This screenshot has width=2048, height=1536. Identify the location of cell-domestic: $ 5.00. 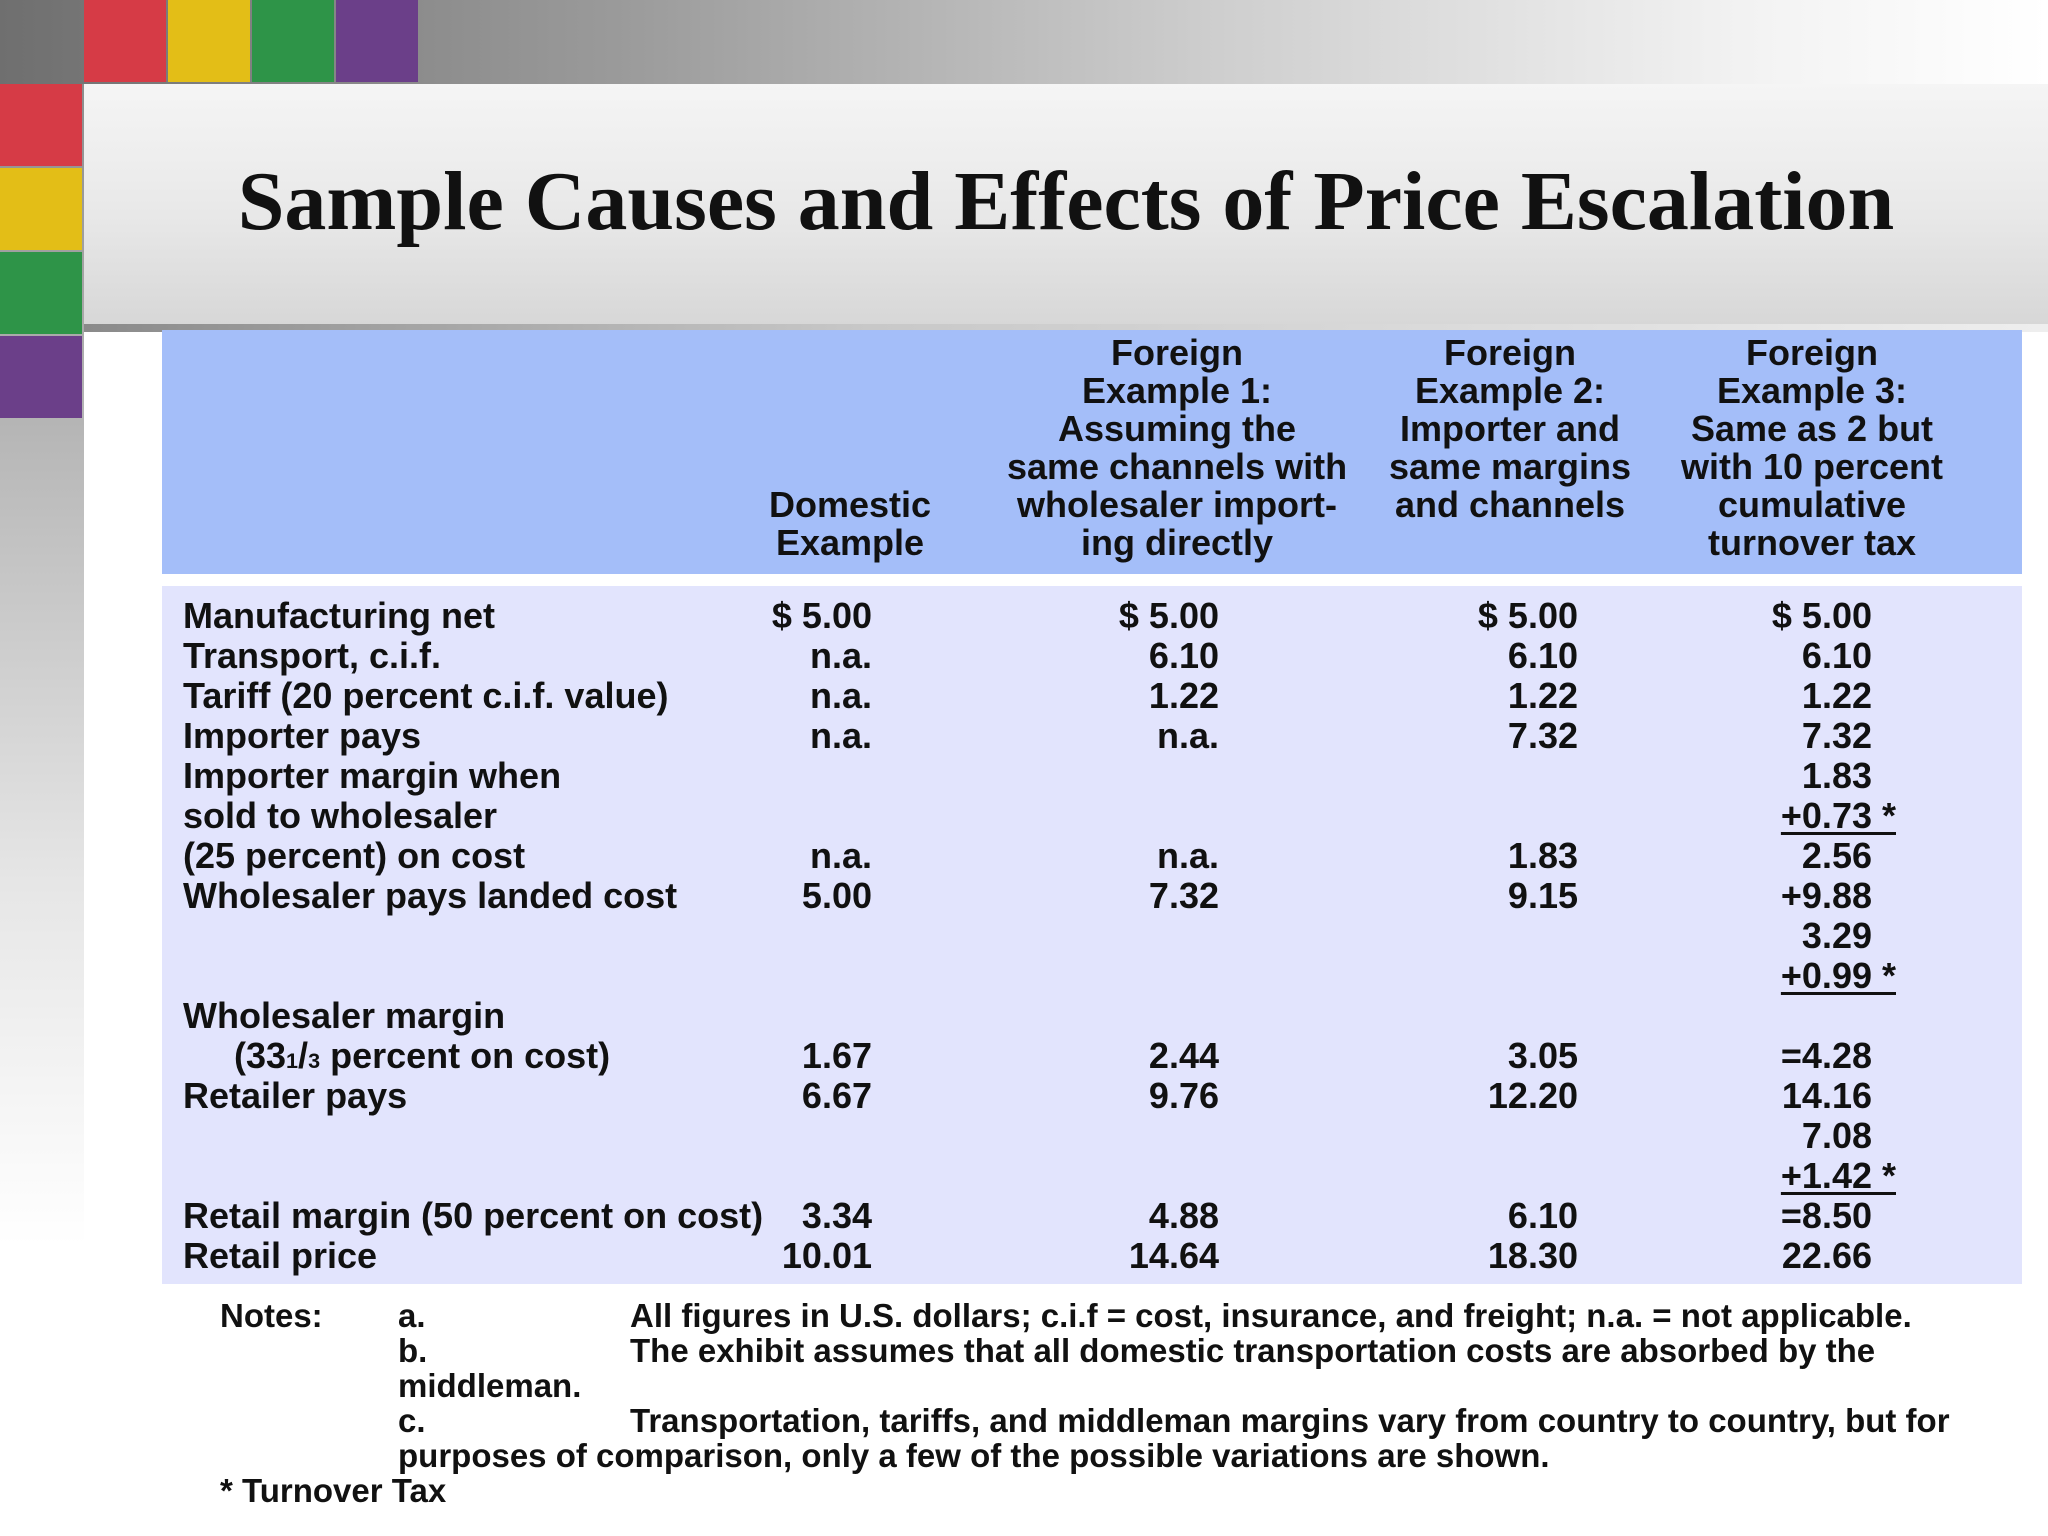
(821, 615).